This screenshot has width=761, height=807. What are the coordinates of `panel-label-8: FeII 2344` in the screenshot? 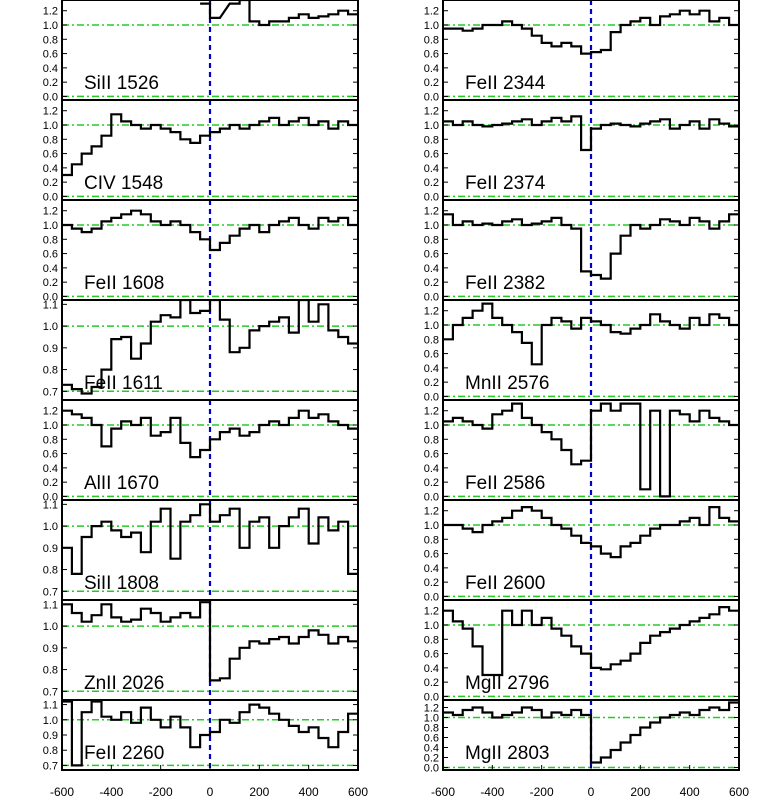 It's located at (505, 83).